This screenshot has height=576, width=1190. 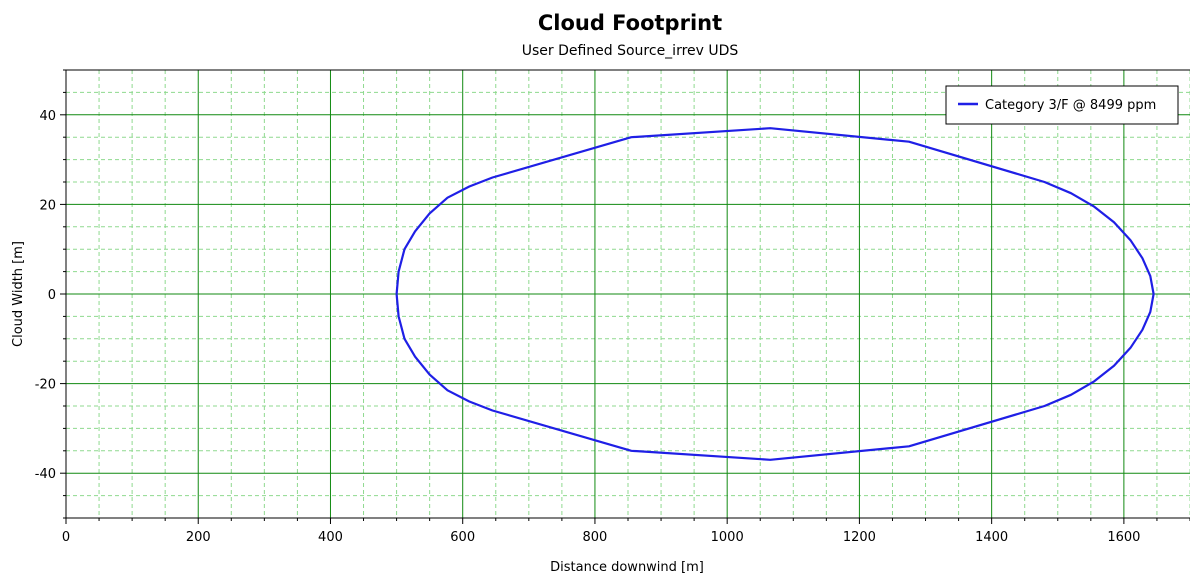 I want to click on legend: Category 3/F @ 8499 ppm, so click(x=1062, y=105).